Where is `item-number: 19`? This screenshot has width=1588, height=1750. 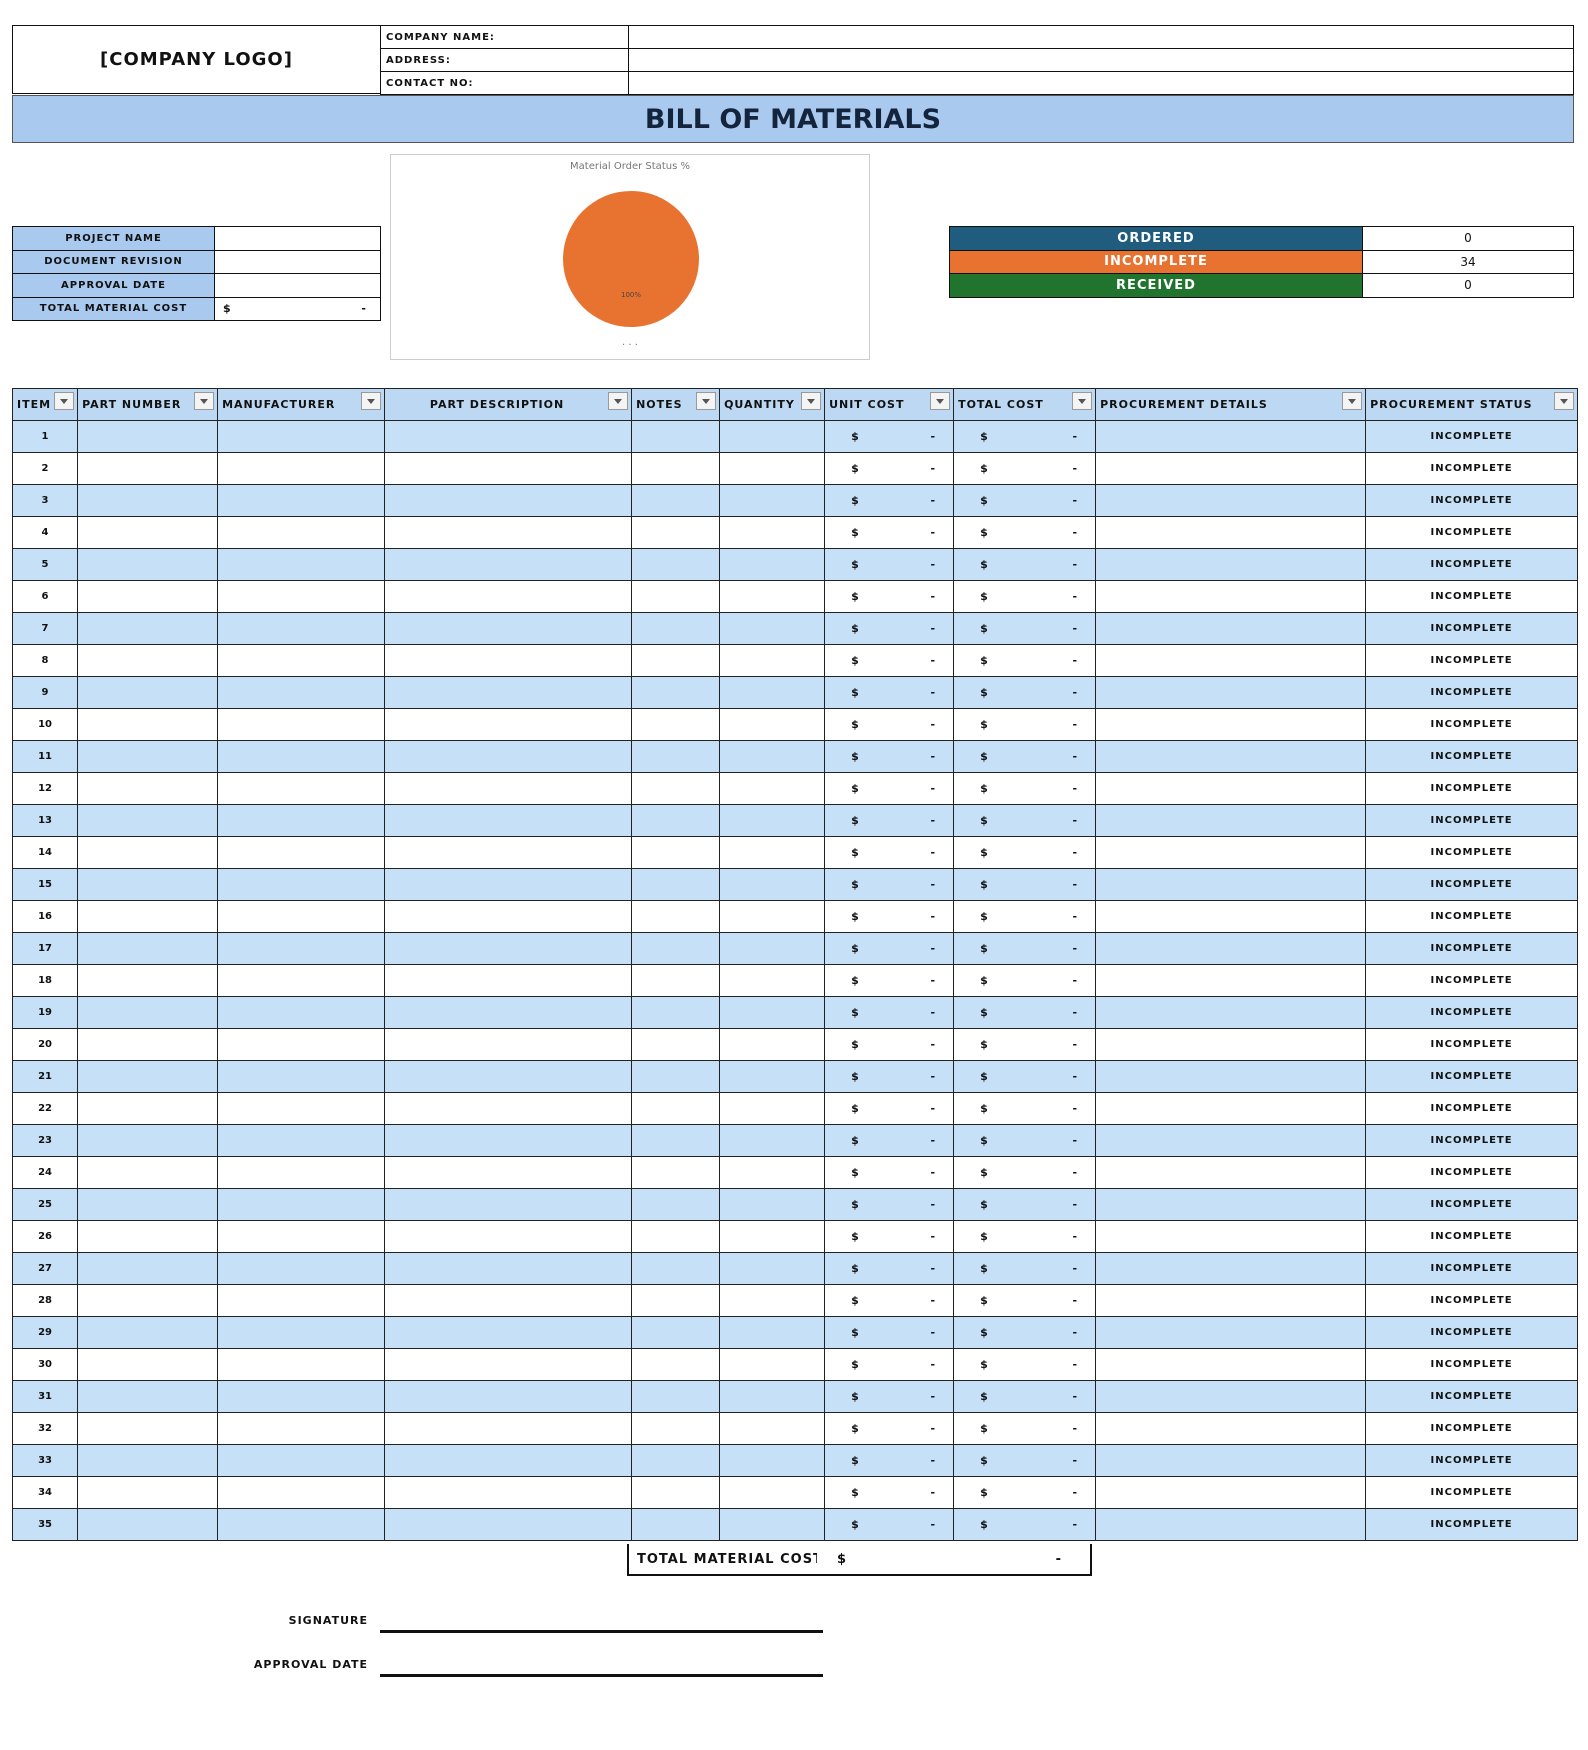 item-number: 19 is located at coordinates (45, 1012).